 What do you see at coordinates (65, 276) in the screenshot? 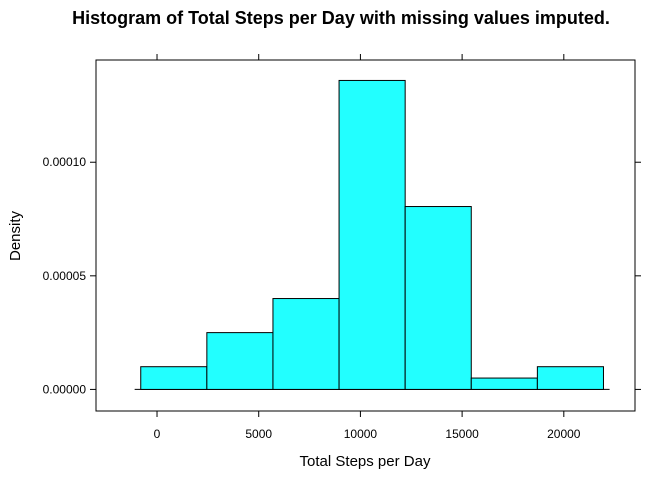
I see `y-tick-label: 0.00005` at bounding box center [65, 276].